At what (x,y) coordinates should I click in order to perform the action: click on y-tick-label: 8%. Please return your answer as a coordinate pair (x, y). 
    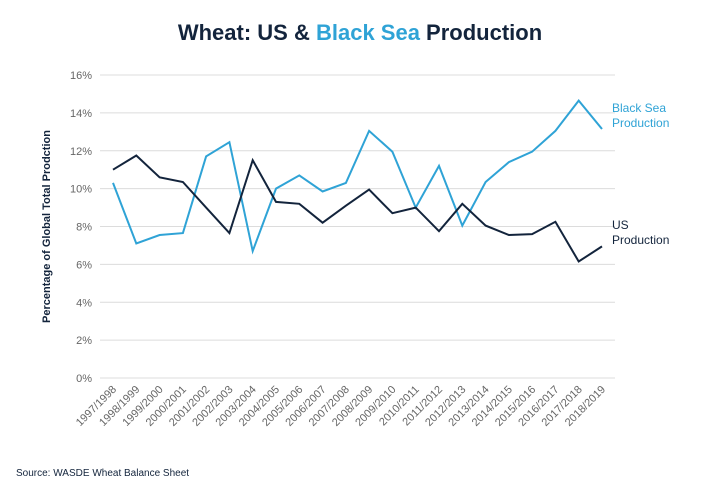
    Looking at the image, I should click on (84, 228).